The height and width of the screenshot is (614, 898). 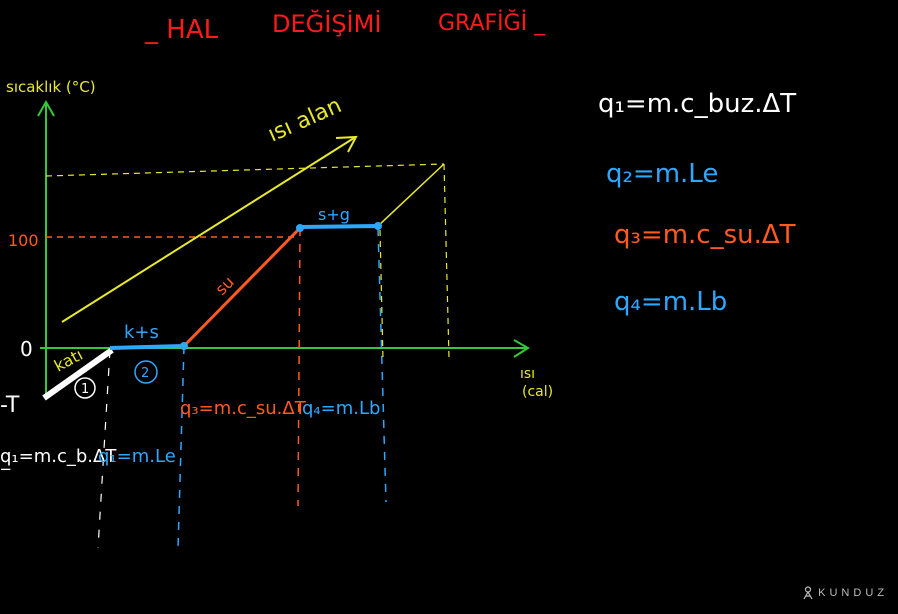 What do you see at coordinates (181, 30) in the screenshot?
I see `title-hal: _ HAL` at bounding box center [181, 30].